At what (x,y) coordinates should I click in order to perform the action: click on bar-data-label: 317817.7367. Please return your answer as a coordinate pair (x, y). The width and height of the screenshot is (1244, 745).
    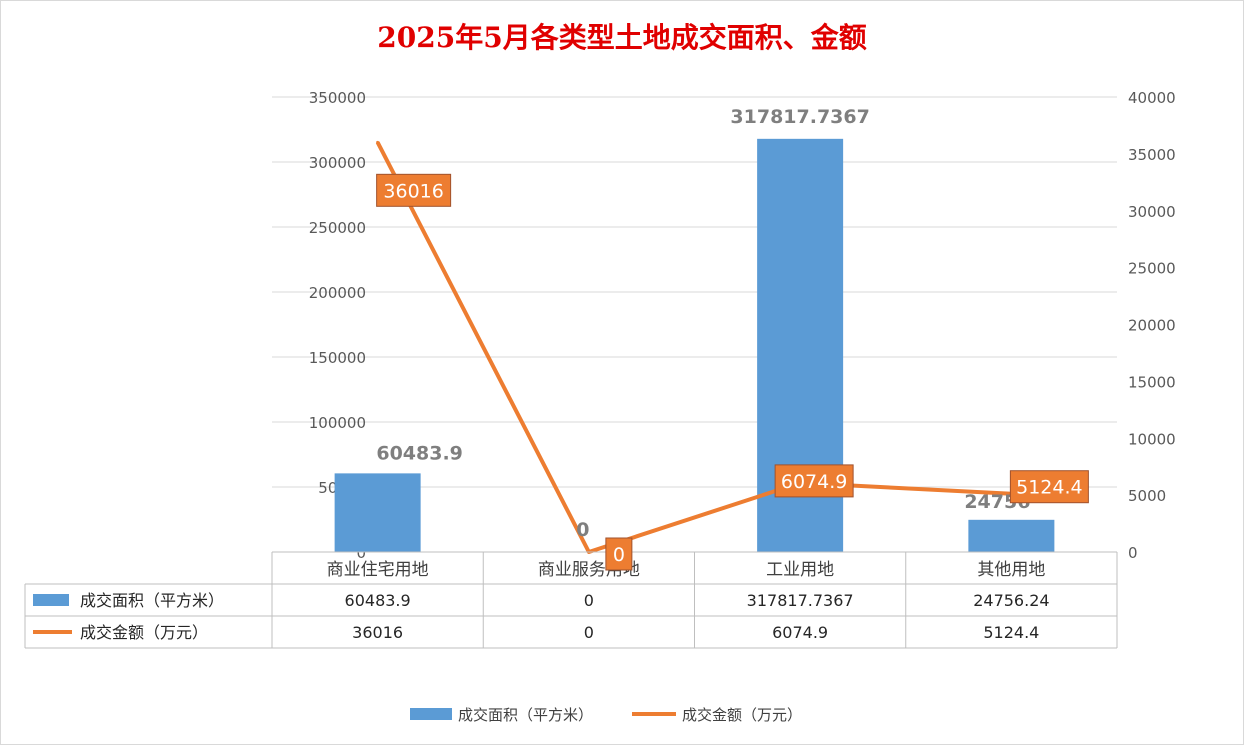
    Looking at the image, I should click on (799, 117).